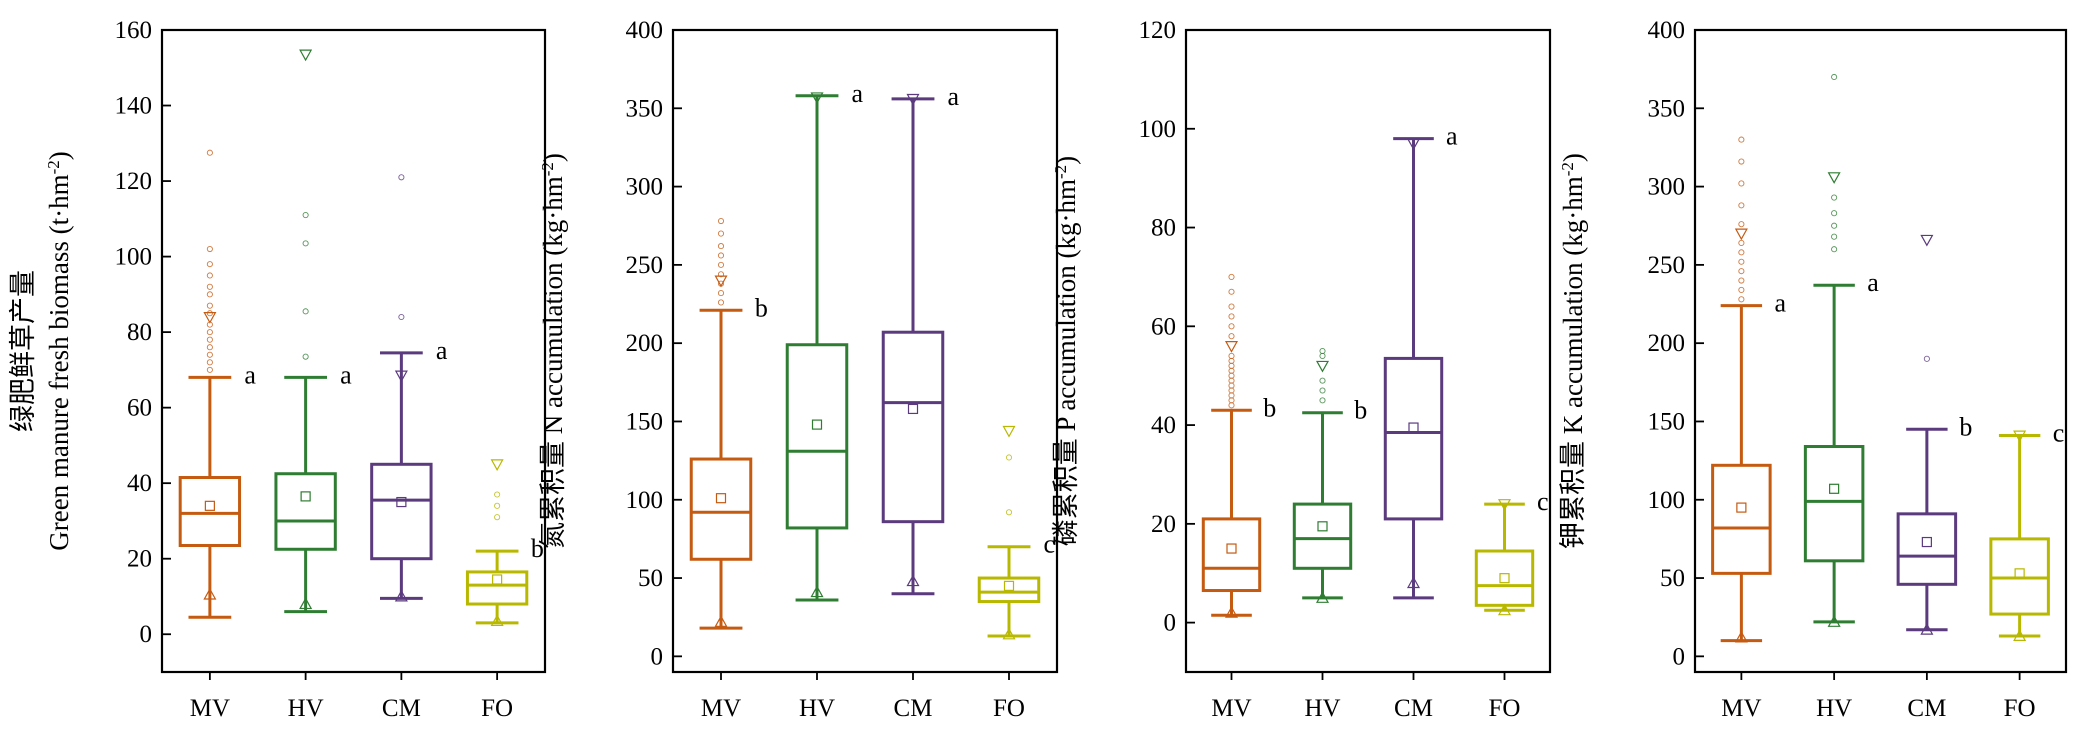 The width and height of the screenshot is (2077, 740). I want to click on y-tick-label: 80, so click(1163, 228).